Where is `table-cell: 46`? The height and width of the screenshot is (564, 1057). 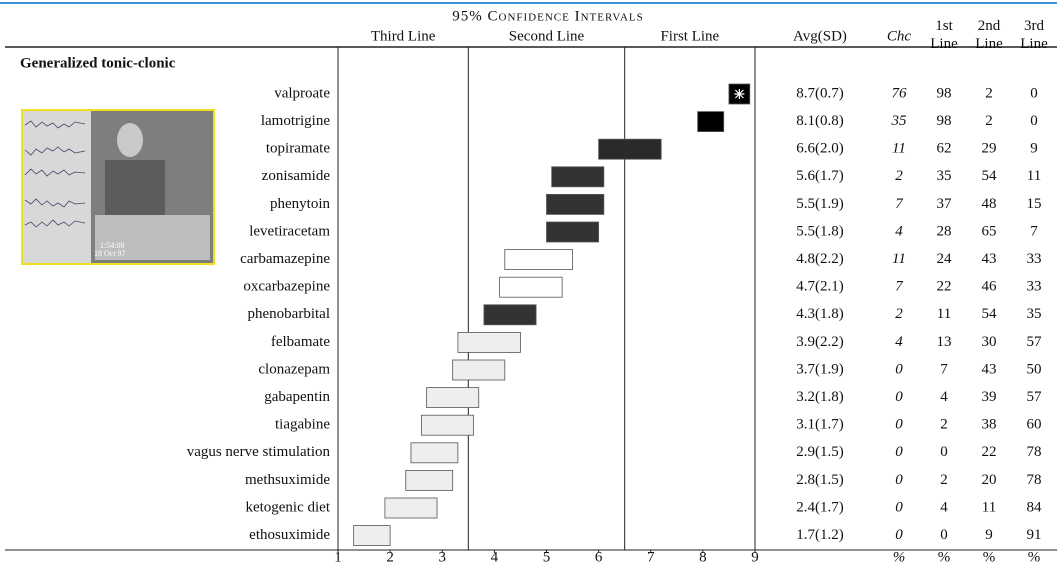 table-cell: 46 is located at coordinates (990, 287).